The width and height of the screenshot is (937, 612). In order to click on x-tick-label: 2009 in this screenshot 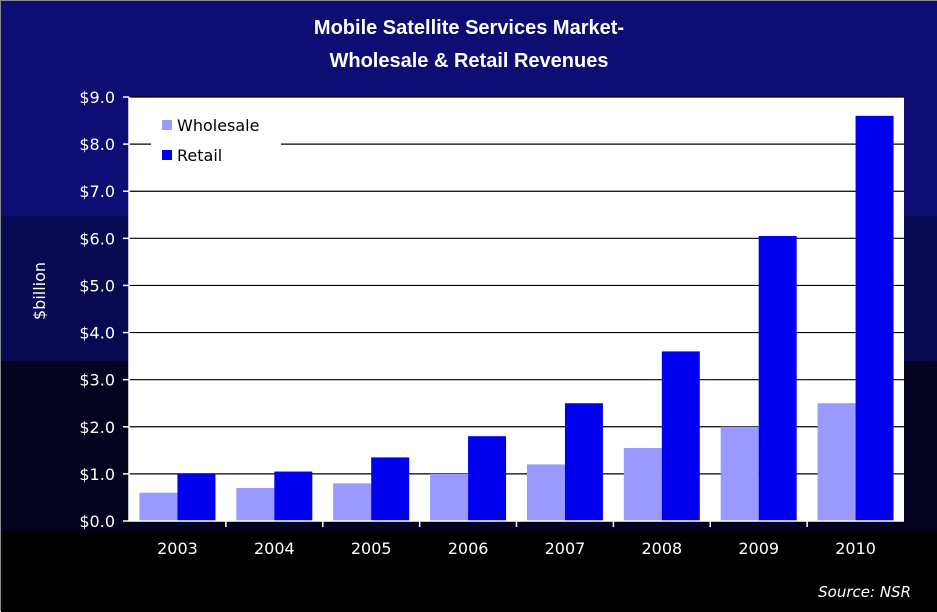, I will do `click(758, 548)`.